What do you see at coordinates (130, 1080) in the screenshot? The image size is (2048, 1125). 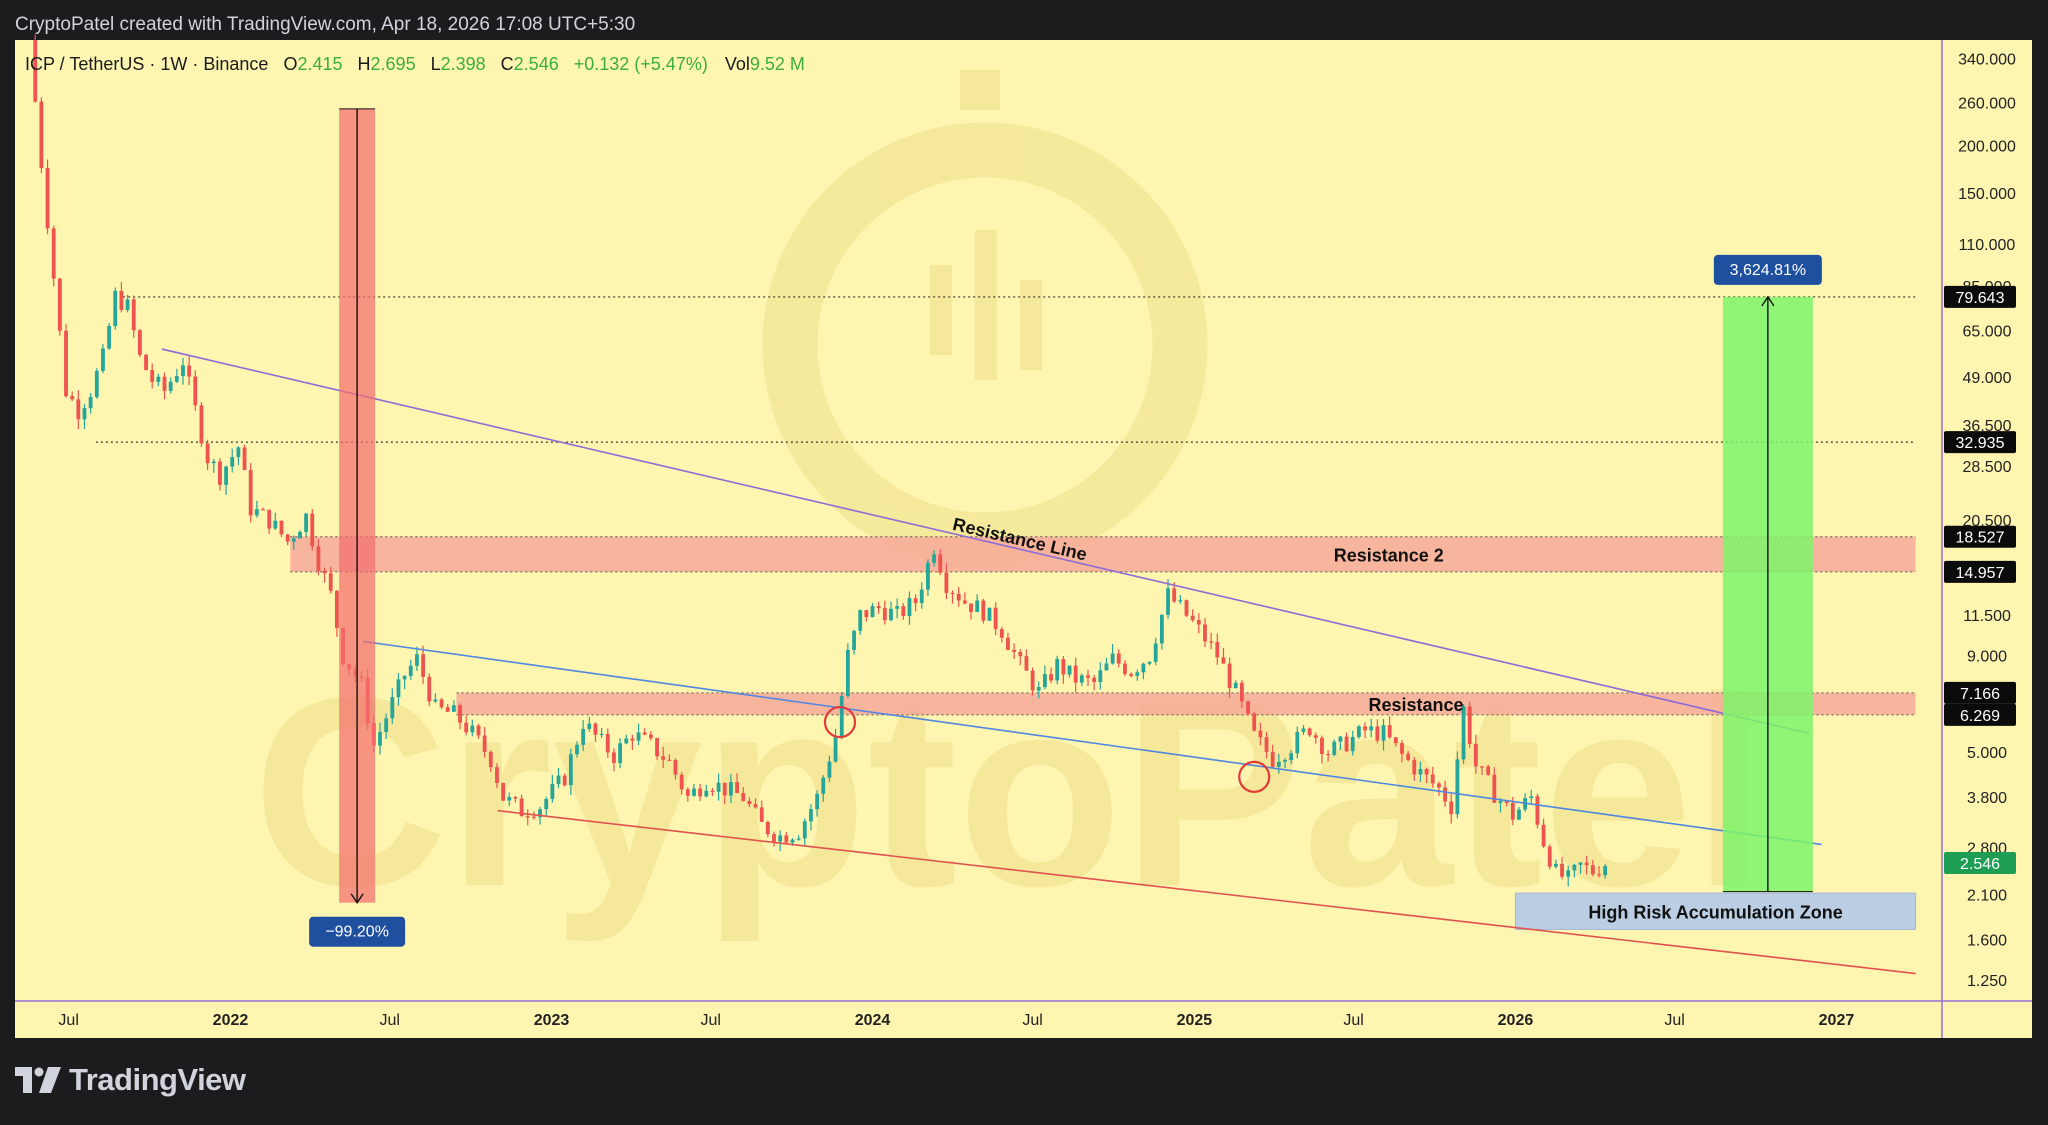 I see `tradingview-branding: TradingView` at bounding box center [130, 1080].